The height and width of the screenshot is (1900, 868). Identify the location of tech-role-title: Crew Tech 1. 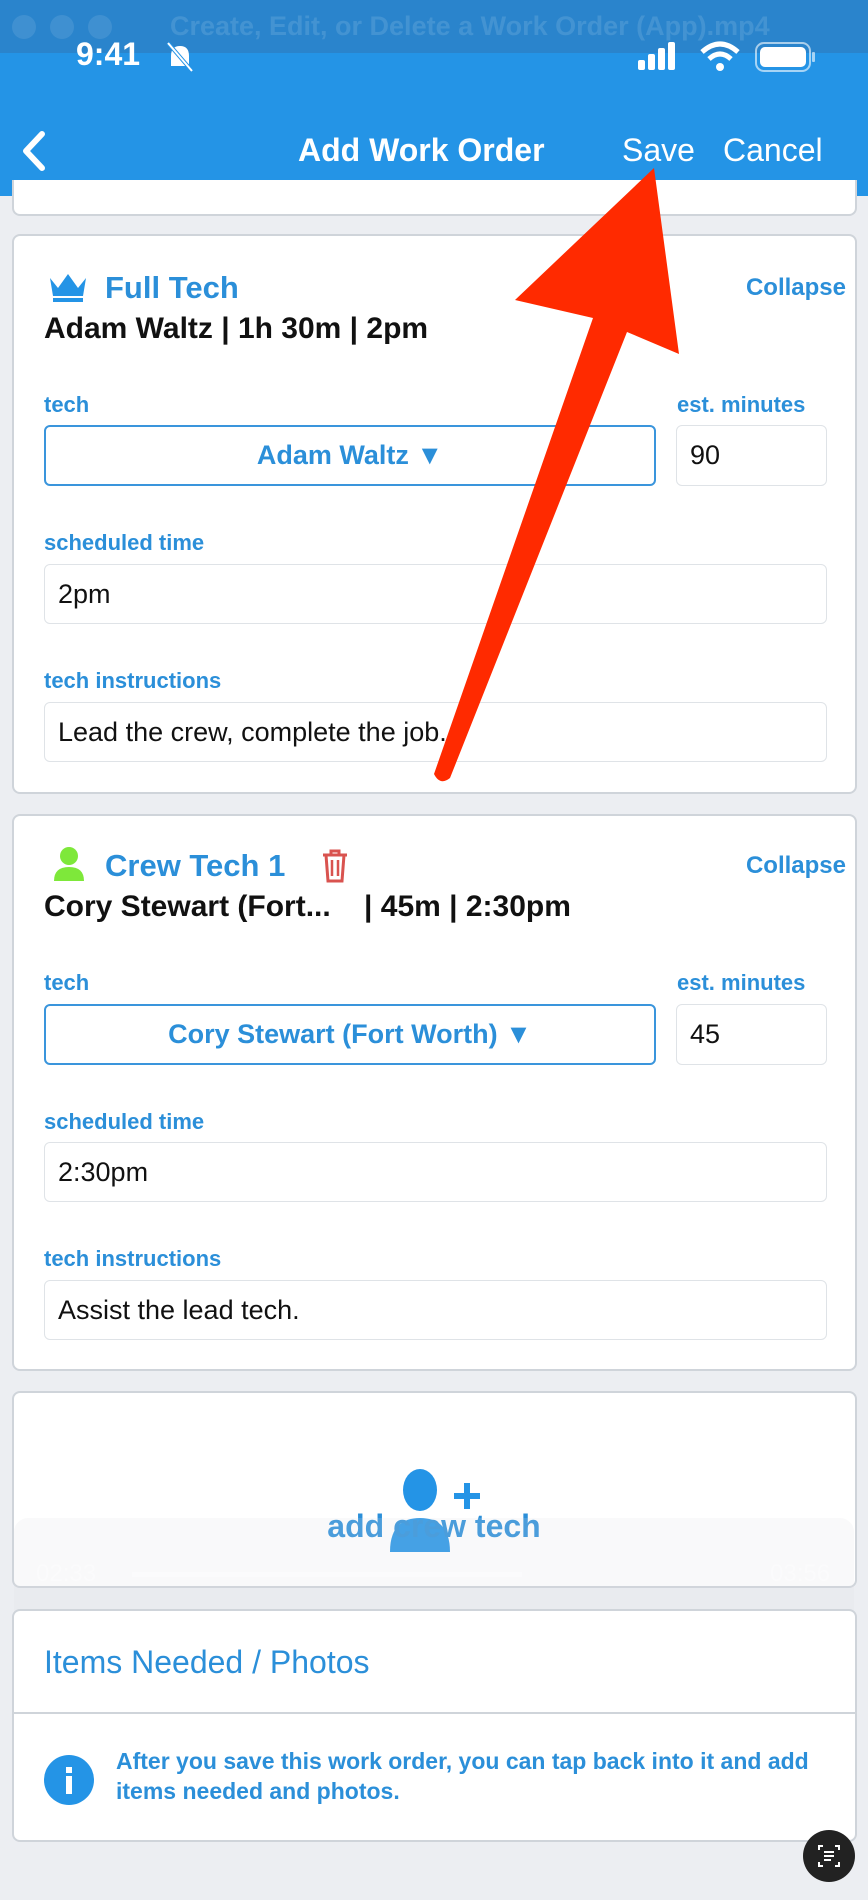
(195, 865).